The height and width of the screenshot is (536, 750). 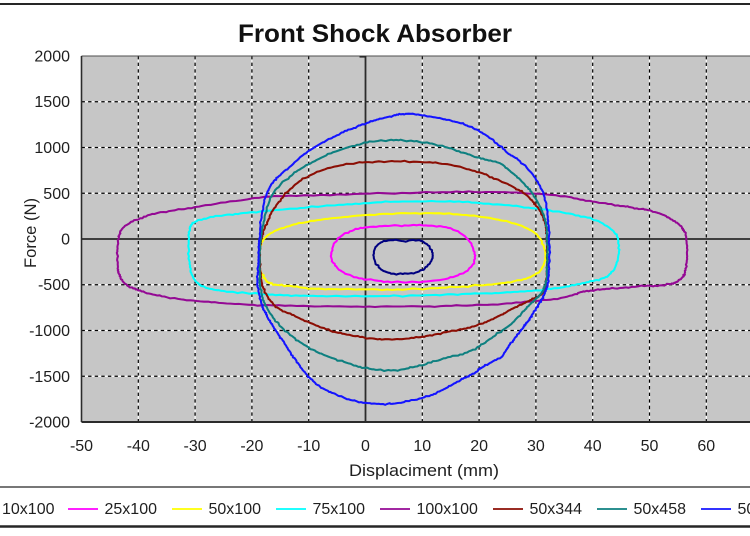 I want to click on svg-text: -500, so click(x=54, y=285).